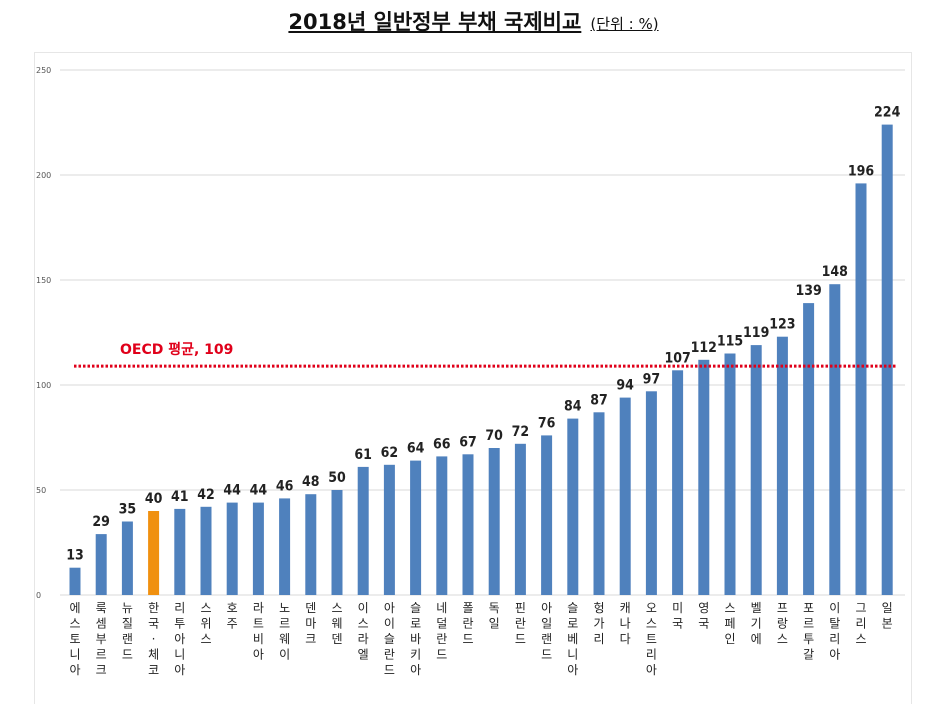 This screenshot has width=947, height=704. What do you see at coordinates (808, 608) in the screenshot?
I see `category-label-char: 포` at bounding box center [808, 608].